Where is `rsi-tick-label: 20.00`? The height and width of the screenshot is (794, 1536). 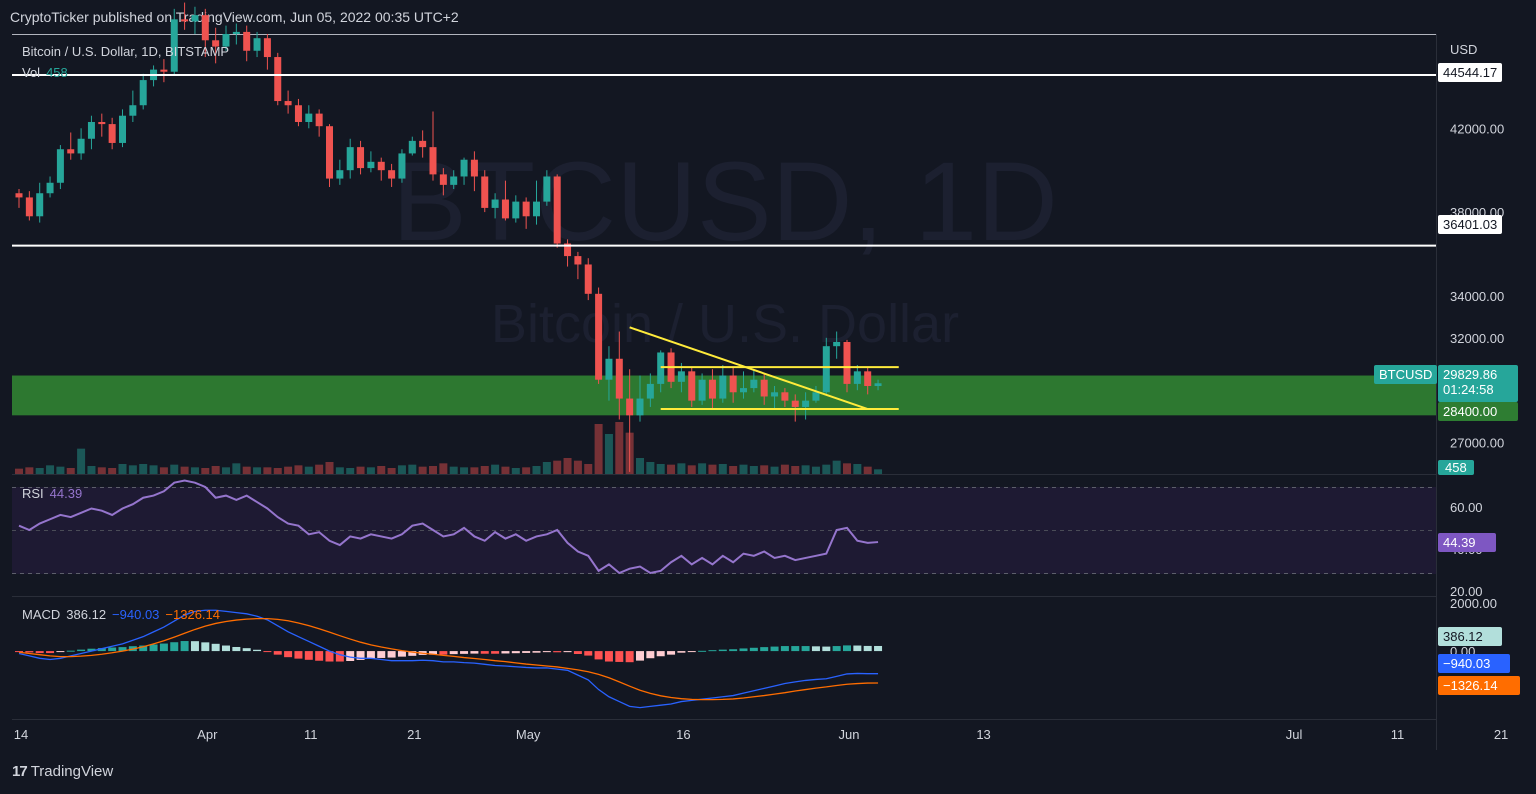 rsi-tick-label: 20.00 is located at coordinates (1466, 591).